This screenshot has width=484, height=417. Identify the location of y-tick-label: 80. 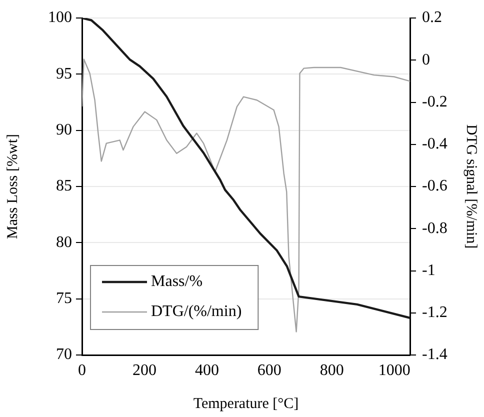
(64, 242).